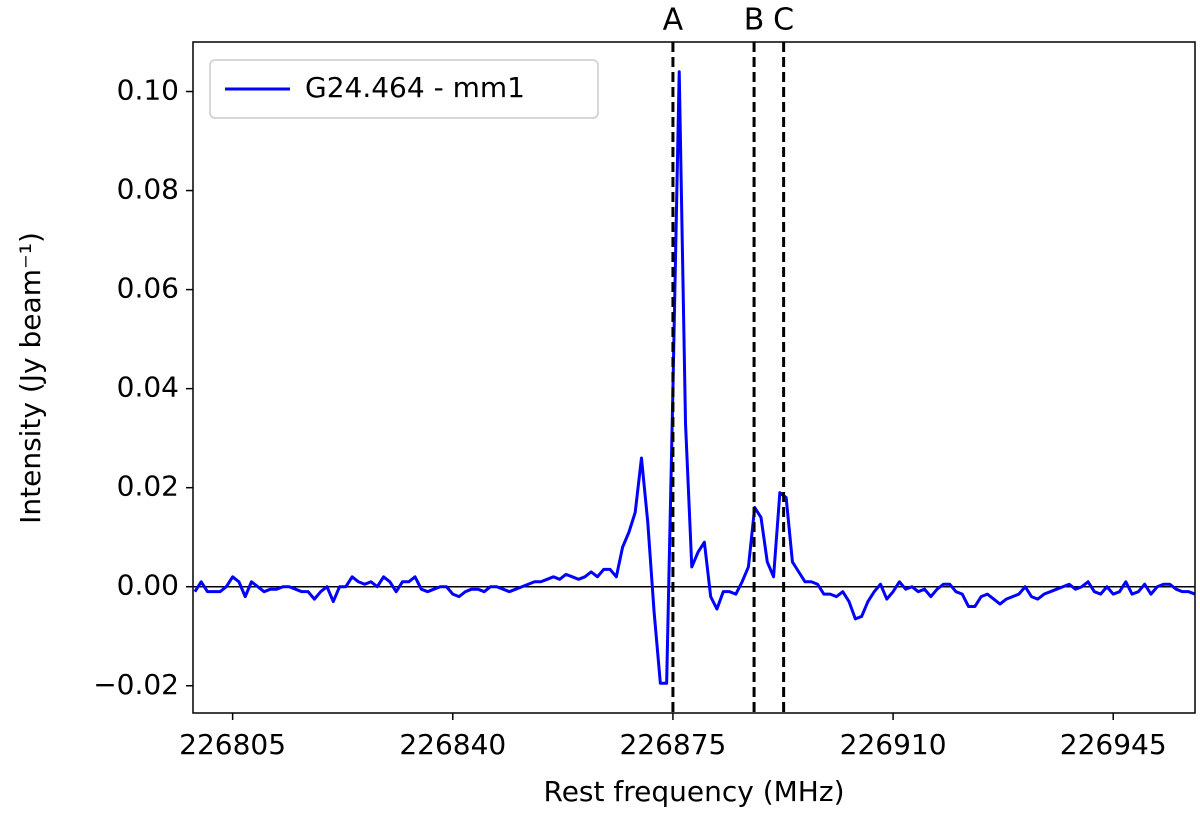 The height and width of the screenshot is (817, 1200). I want to click on y-tick-label: 0.10, so click(148, 90).